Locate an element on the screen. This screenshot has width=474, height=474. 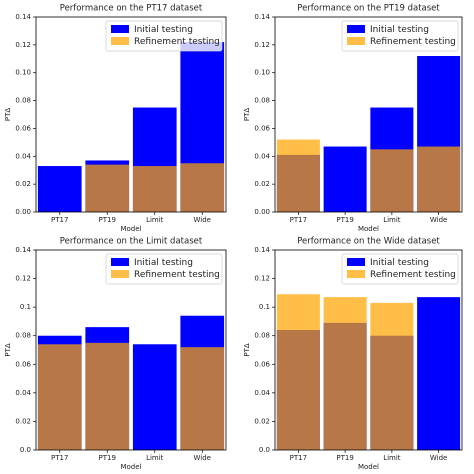
chart-title: Performance on the Wide dataset is located at coordinates (368, 242).